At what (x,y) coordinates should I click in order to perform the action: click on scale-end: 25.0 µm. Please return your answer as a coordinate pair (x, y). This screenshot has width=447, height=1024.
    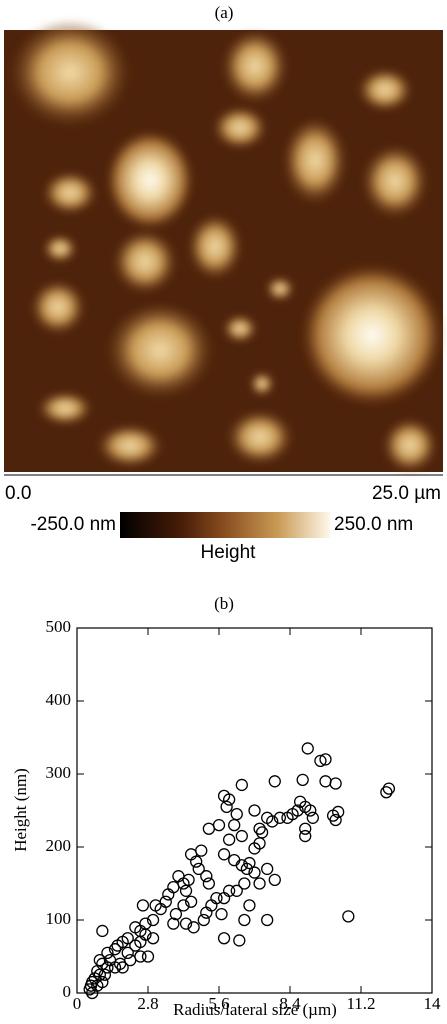
    Looking at the image, I should click on (406, 493).